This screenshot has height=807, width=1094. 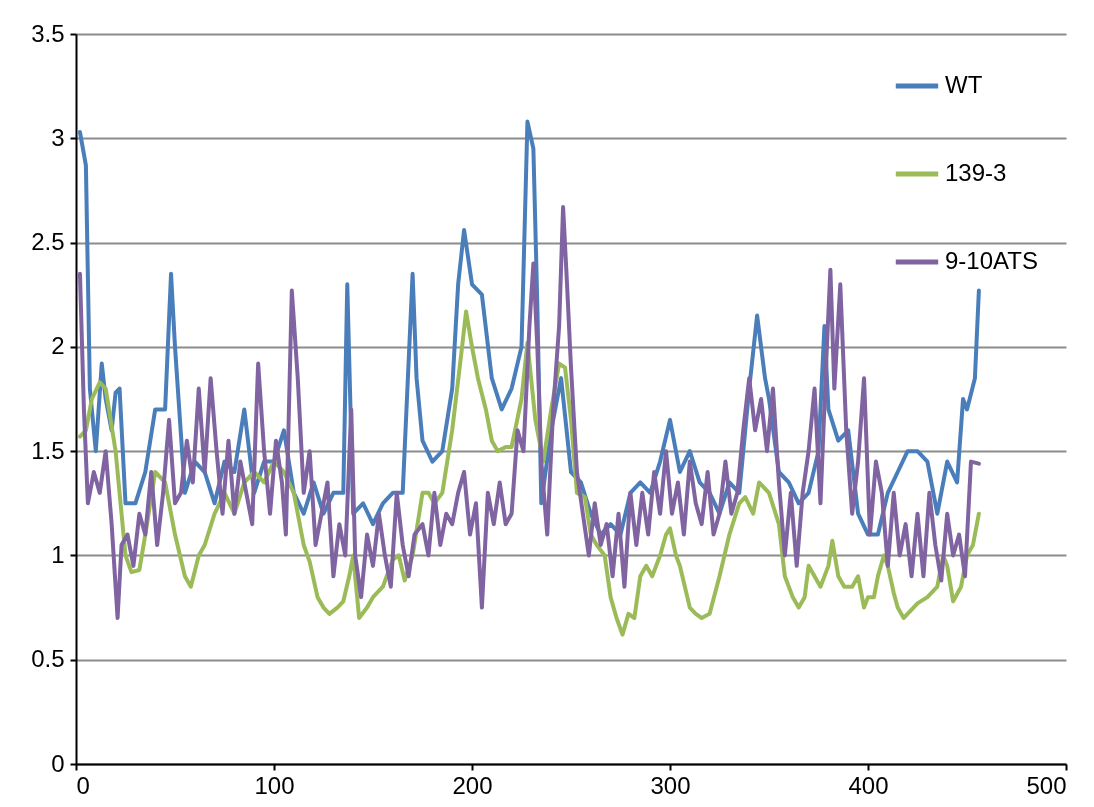 I want to click on x-tick-label: 400, so click(x=868, y=785).